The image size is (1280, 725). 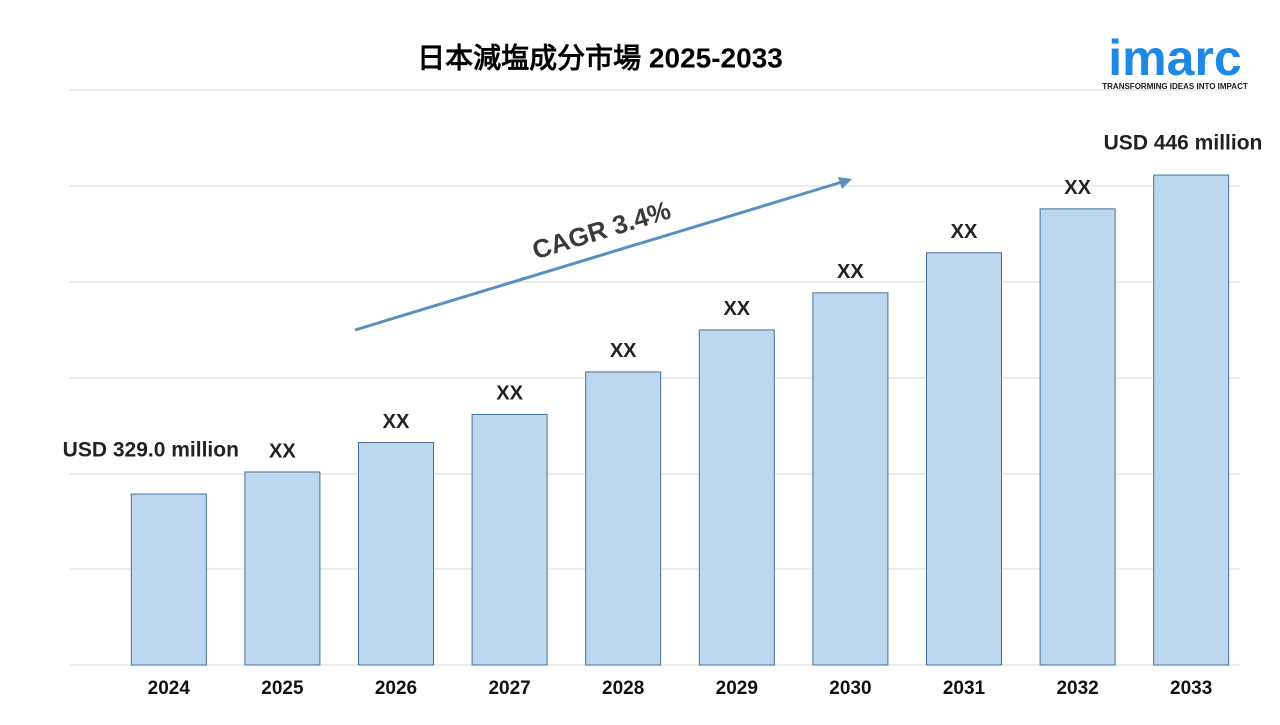 I want to click on x-tick-label: 2027, so click(x=509, y=688).